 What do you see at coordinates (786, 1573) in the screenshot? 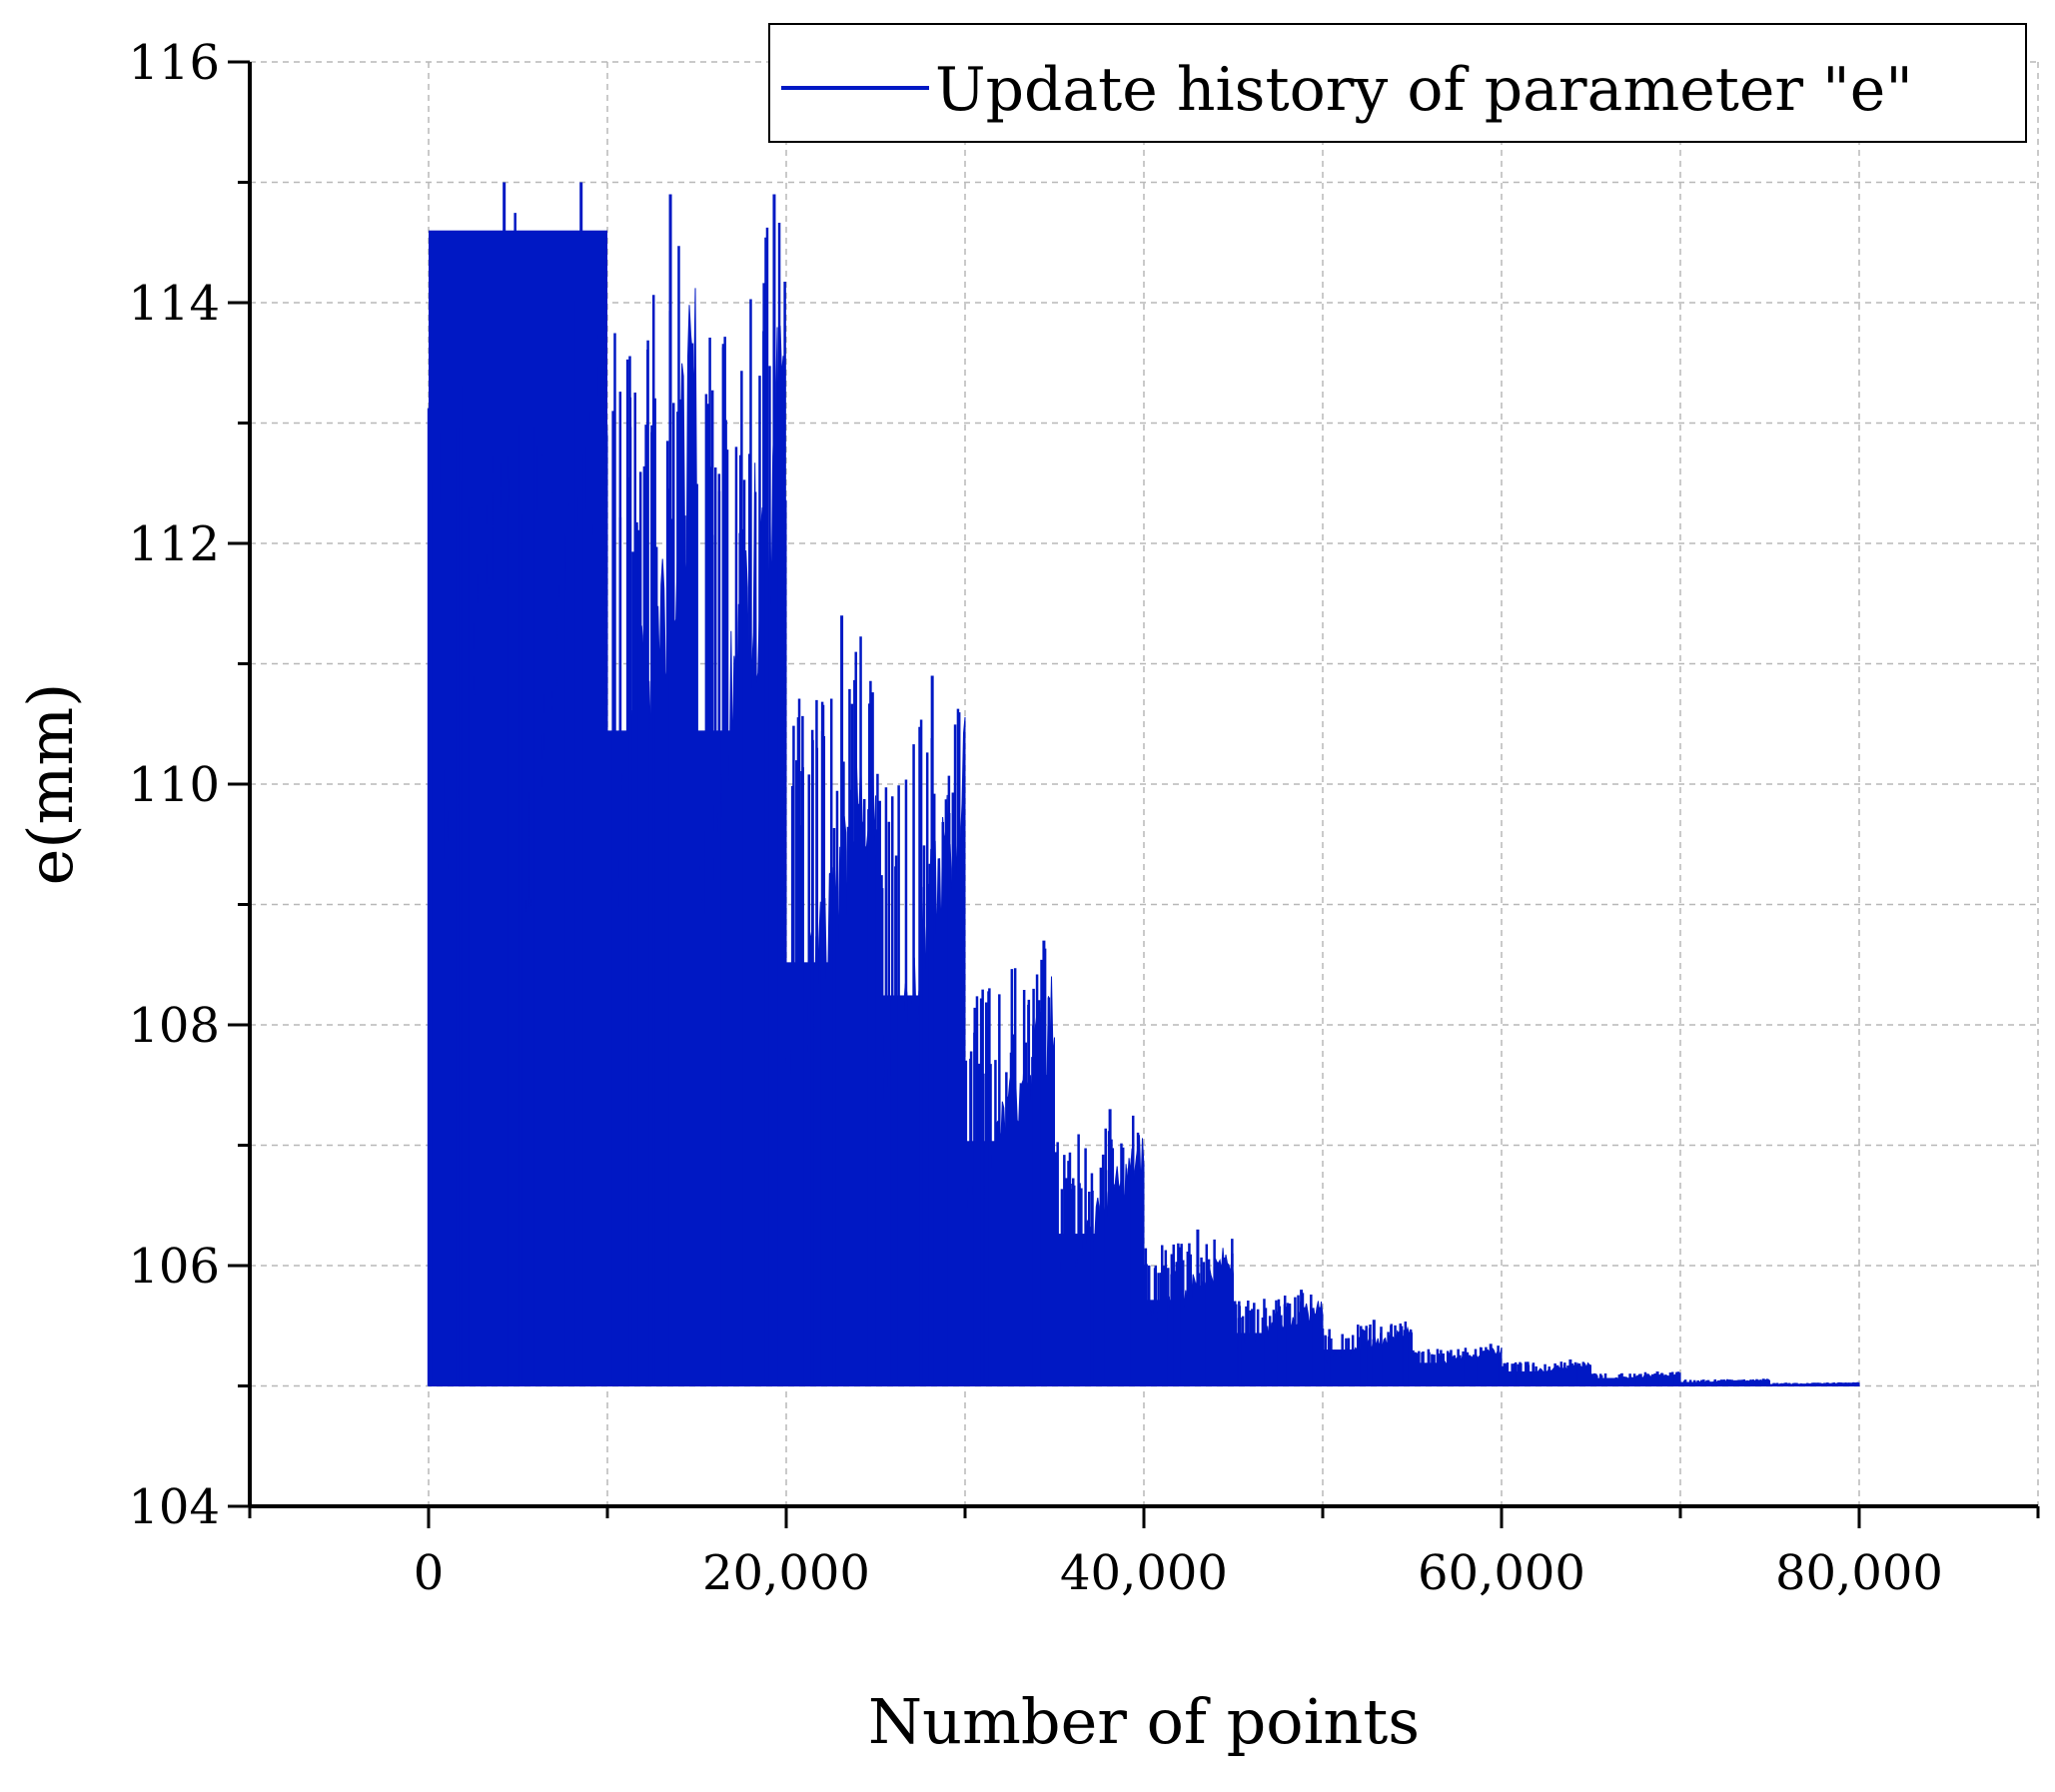
I see `x-tick-label: 20,000` at bounding box center [786, 1573].